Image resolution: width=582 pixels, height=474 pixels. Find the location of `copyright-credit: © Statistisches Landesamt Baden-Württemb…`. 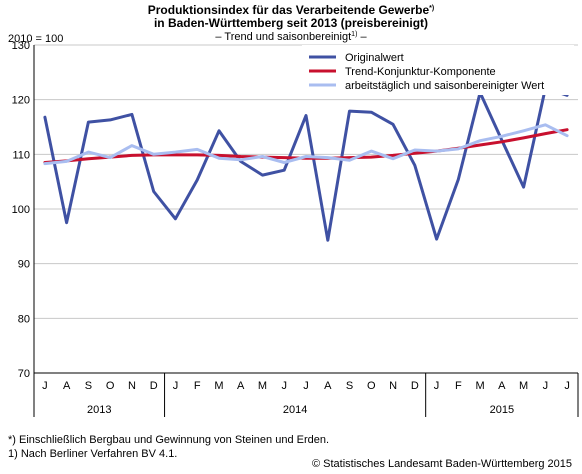

copyright-credit: © Statistisches Landesamt Baden-Württemb… is located at coordinates (441, 464).